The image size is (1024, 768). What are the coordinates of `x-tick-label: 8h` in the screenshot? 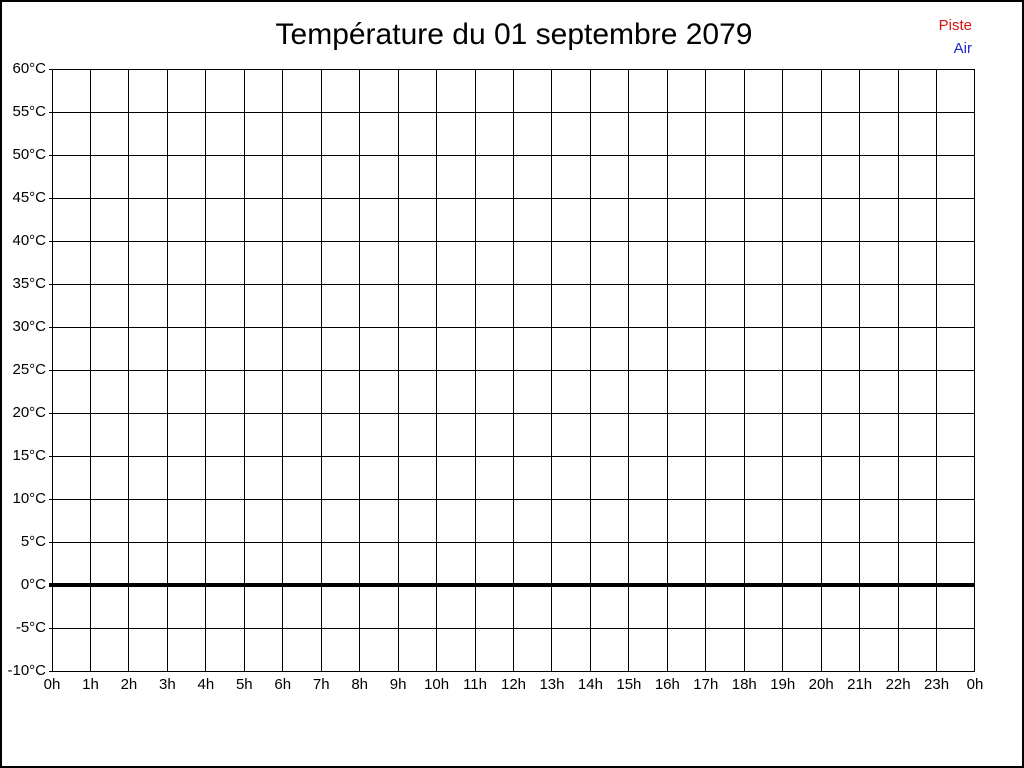 It's located at (359, 684).